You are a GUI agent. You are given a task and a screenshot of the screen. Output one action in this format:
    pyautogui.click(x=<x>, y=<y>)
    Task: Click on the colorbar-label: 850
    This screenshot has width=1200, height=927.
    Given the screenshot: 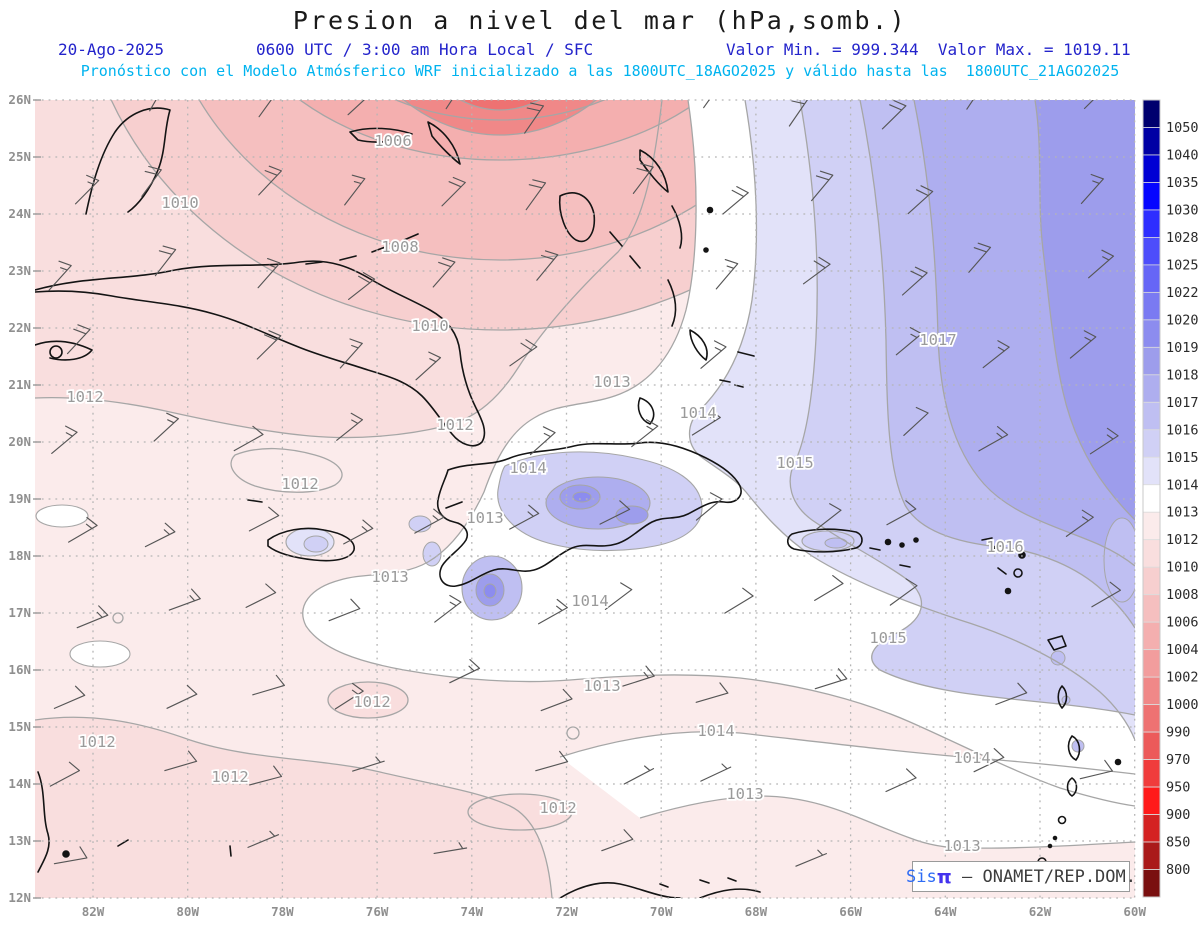 What is the action you would take?
    pyautogui.click(x=1178, y=843)
    